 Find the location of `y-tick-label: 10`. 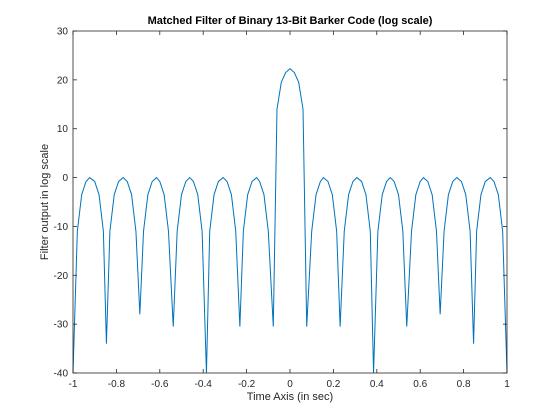

y-tick-label: 10 is located at coordinates (63, 129).